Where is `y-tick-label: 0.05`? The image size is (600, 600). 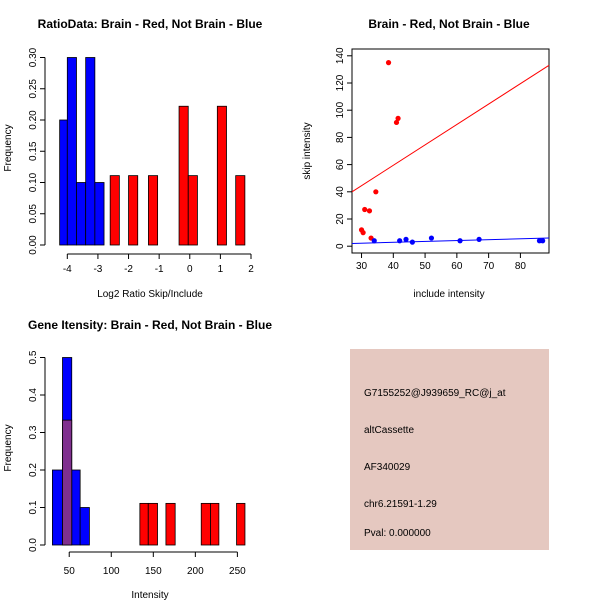
y-tick-label: 0.05 is located at coordinates (33, 214).